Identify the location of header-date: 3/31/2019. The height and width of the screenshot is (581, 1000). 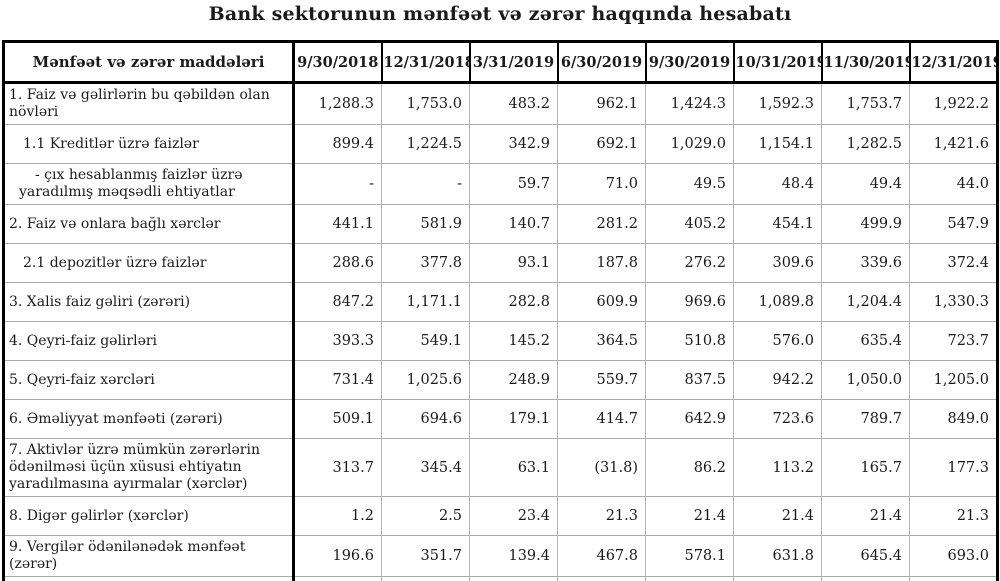
(513, 62).